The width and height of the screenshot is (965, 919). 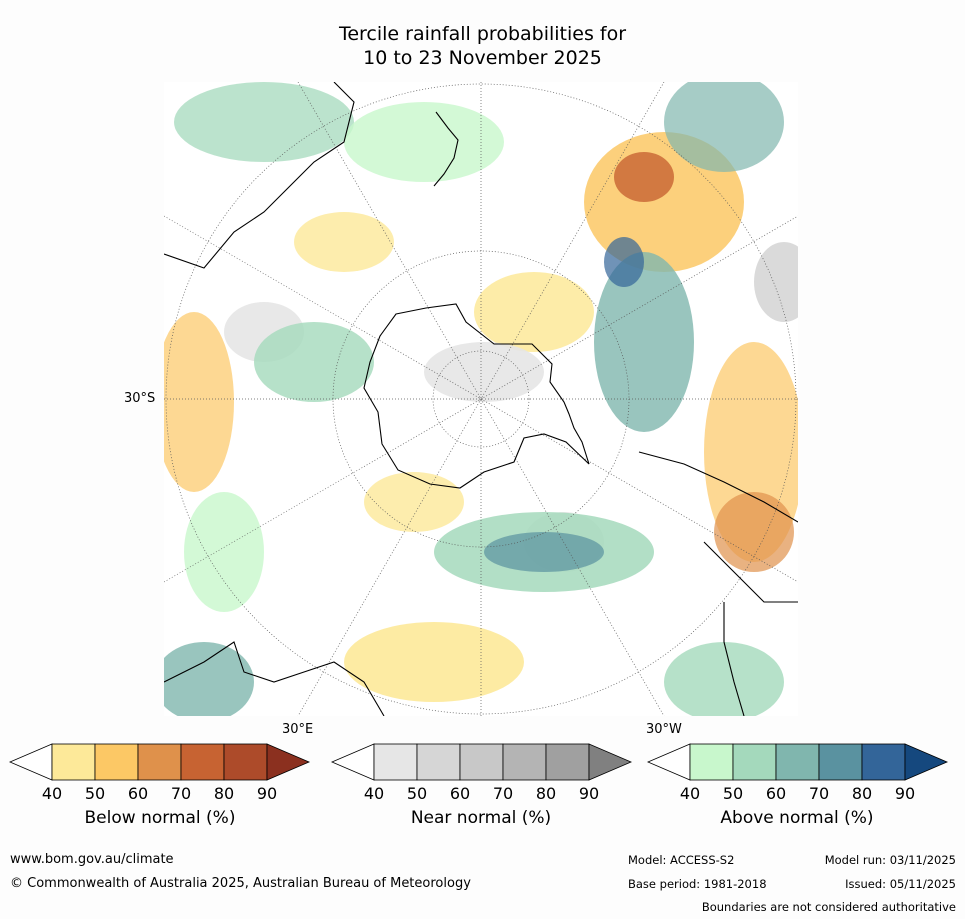 What do you see at coordinates (52, 793) in the screenshot?
I see `tick-below-40: 40` at bounding box center [52, 793].